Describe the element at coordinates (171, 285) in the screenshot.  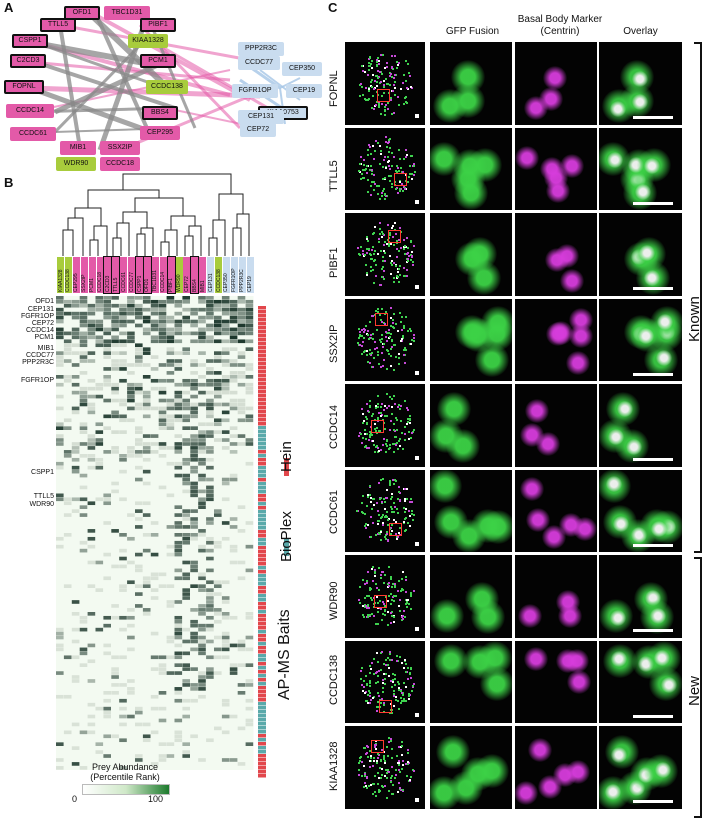
I see `bait-label-pibf1: PIBF1` at that location.